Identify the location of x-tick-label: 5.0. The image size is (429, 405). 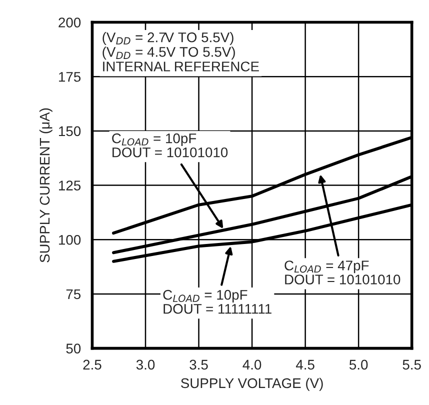
(358, 365).